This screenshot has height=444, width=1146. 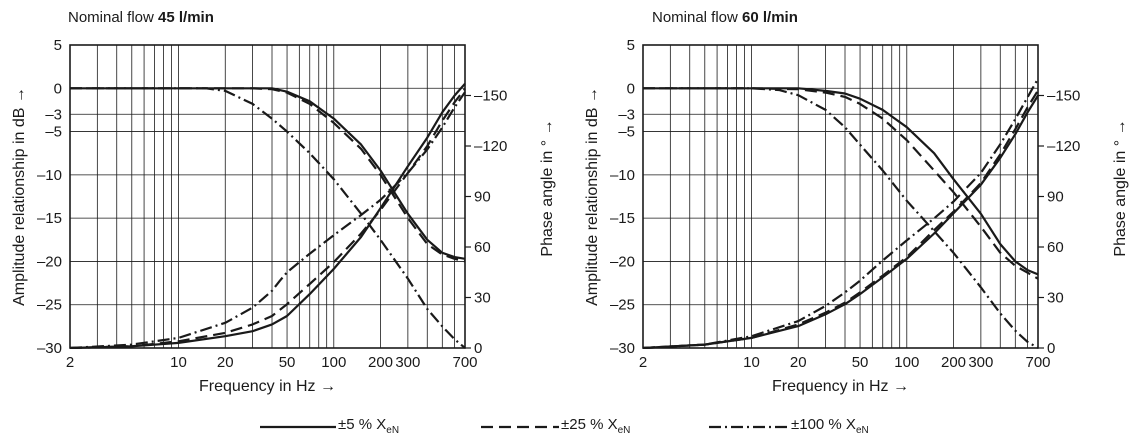 I want to click on legend: ±5 % XeN ±25 % XeN ±100 % XeN, so click(x=573, y=428).